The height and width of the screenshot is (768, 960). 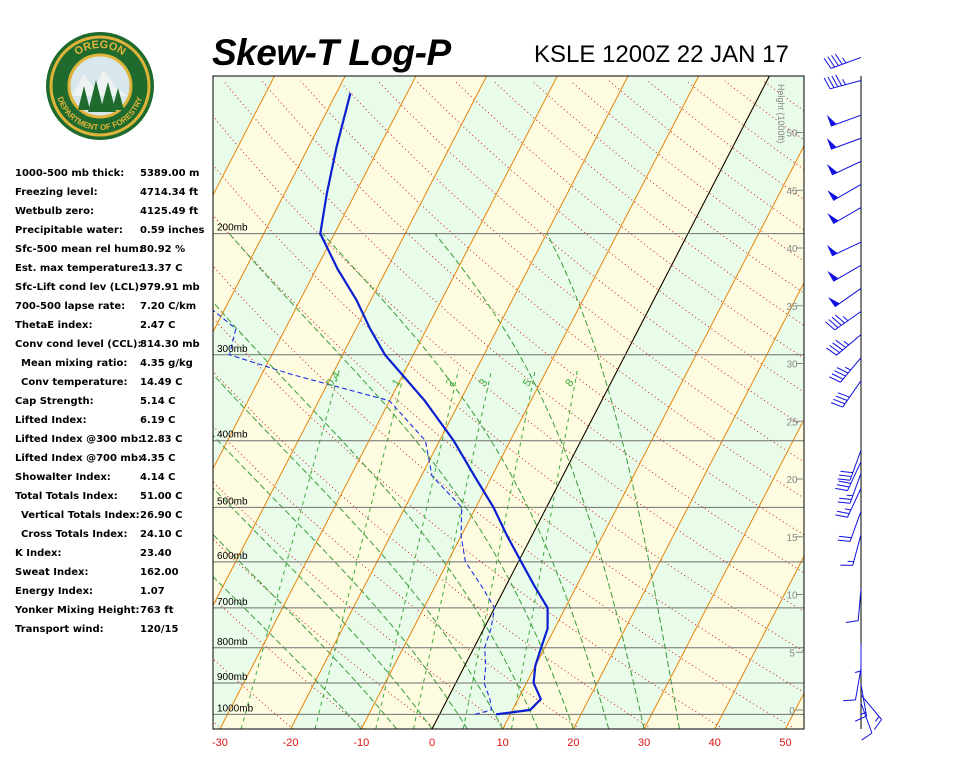 What do you see at coordinates (115, 538) in the screenshot?
I see `stat-row: Cross Totals Index: 24.10 C` at bounding box center [115, 538].